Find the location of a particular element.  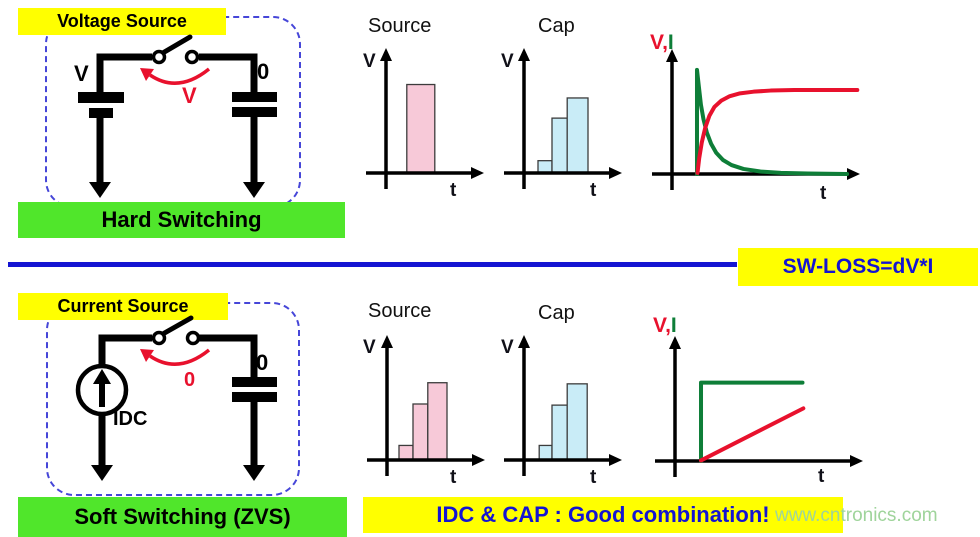

hard-switching-caption-label: Hard Switching is located at coordinates (181, 219).